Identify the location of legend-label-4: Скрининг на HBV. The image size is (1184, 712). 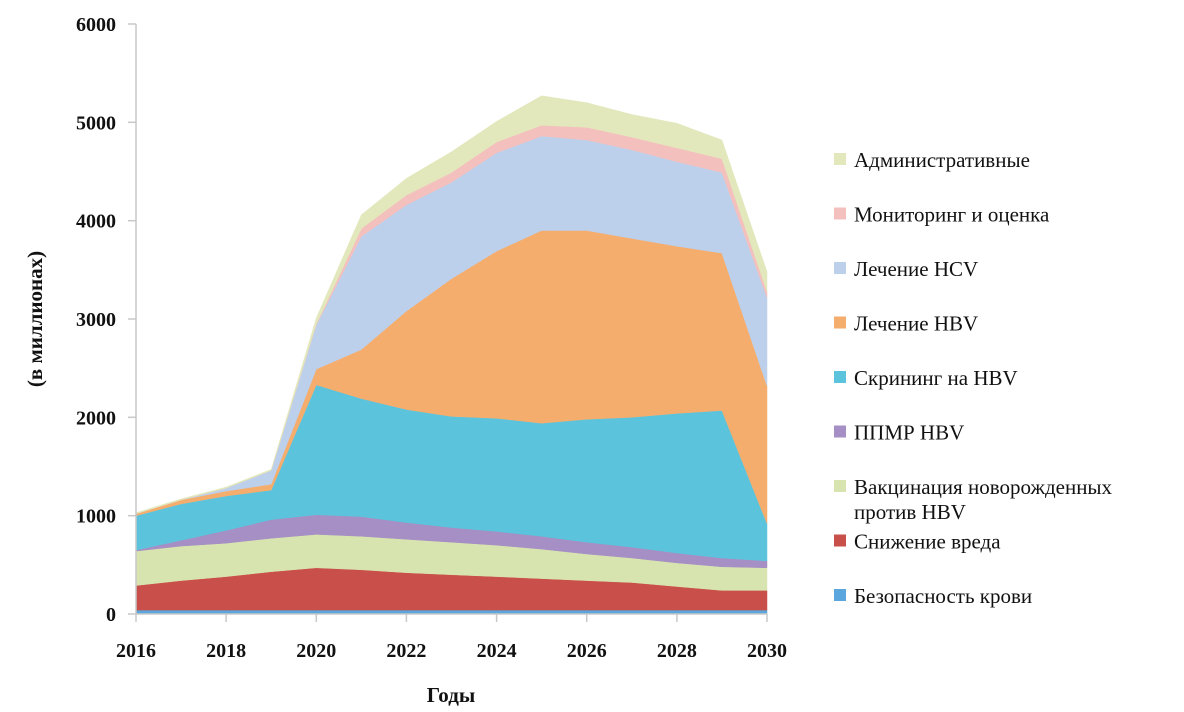
(936, 378).